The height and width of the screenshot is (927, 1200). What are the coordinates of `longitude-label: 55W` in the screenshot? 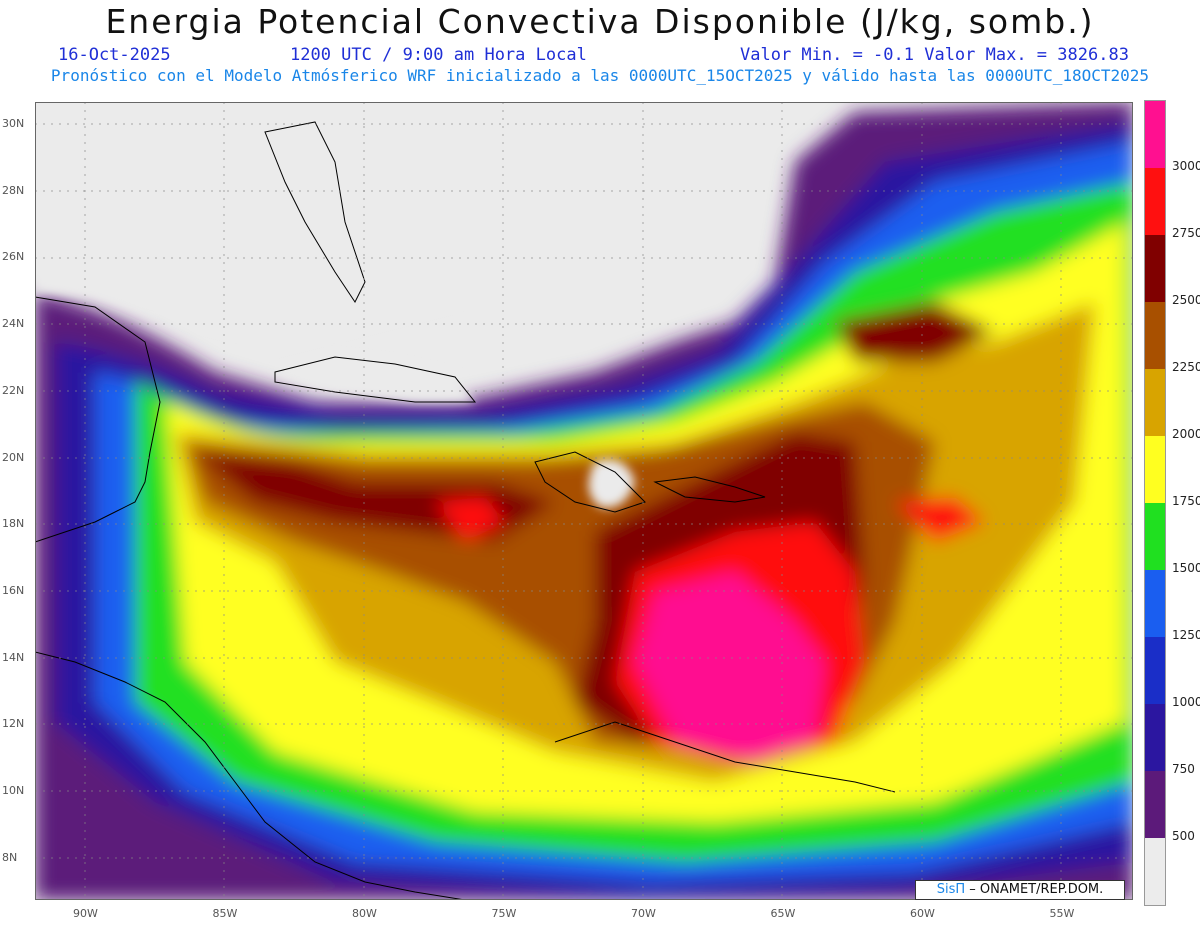 It's located at (1062, 913).